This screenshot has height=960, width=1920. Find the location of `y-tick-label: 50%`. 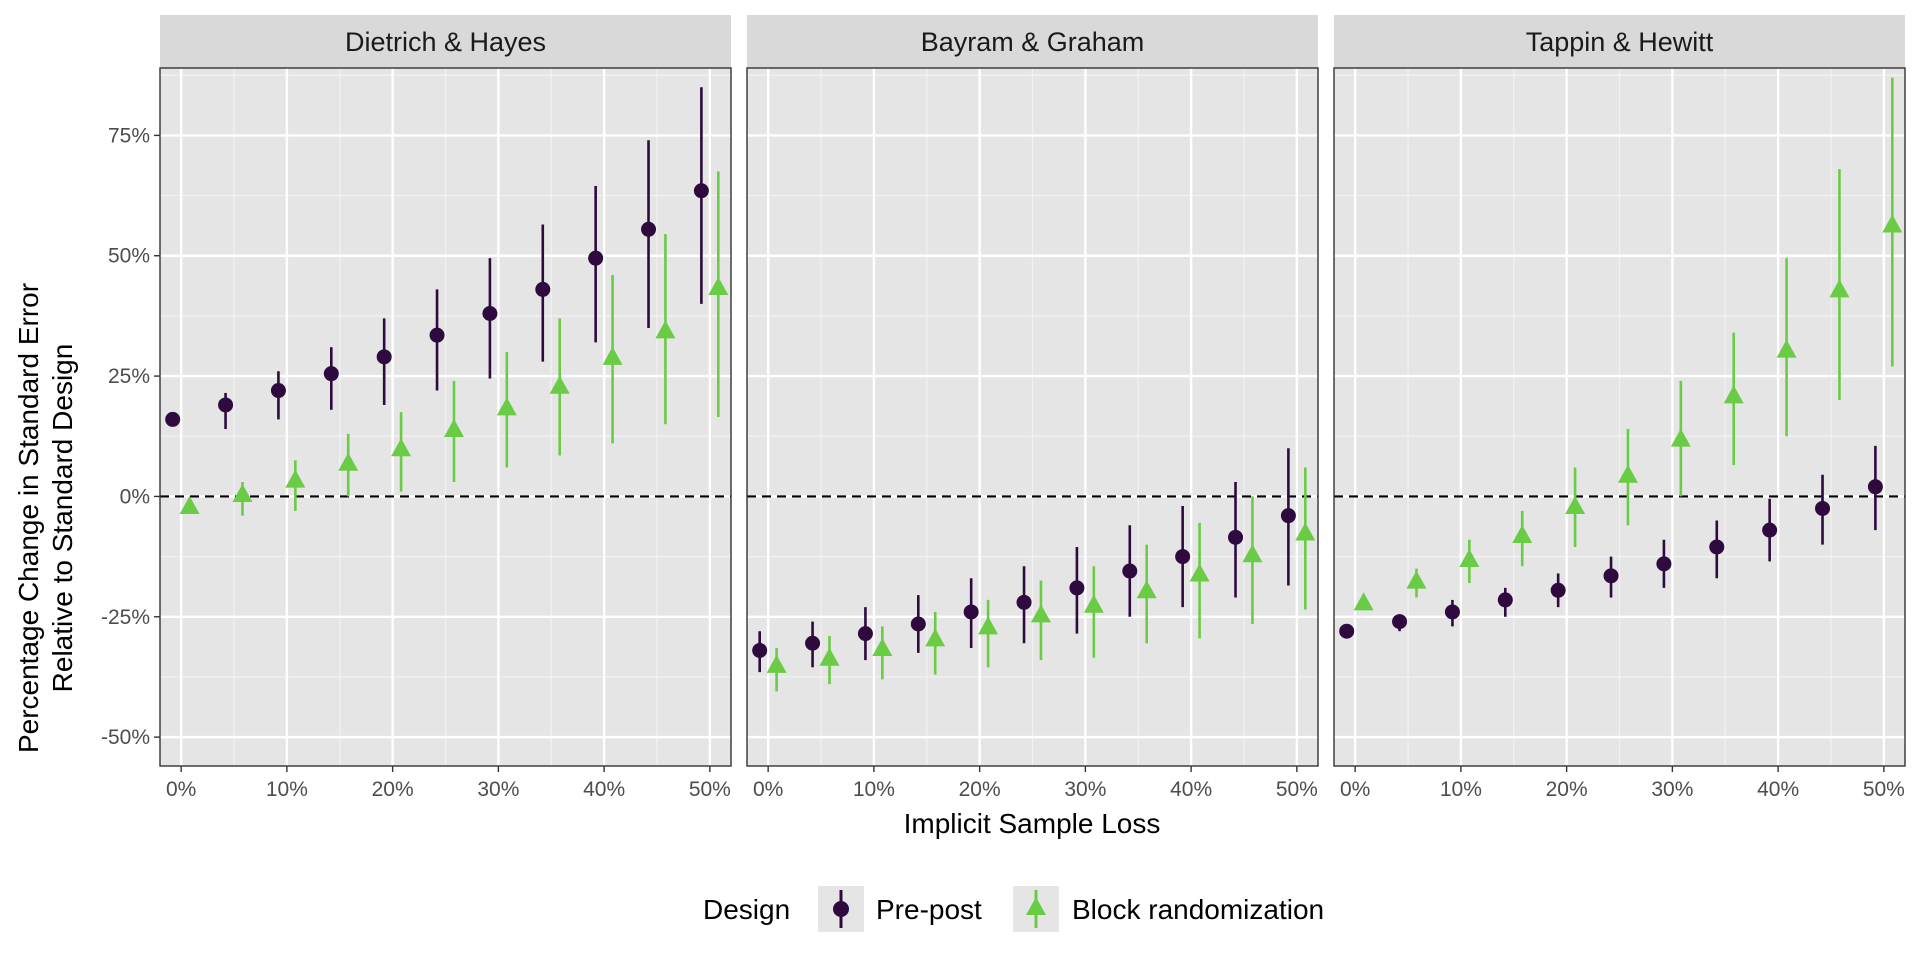

y-tick-label: 50% is located at coordinates (129, 256).